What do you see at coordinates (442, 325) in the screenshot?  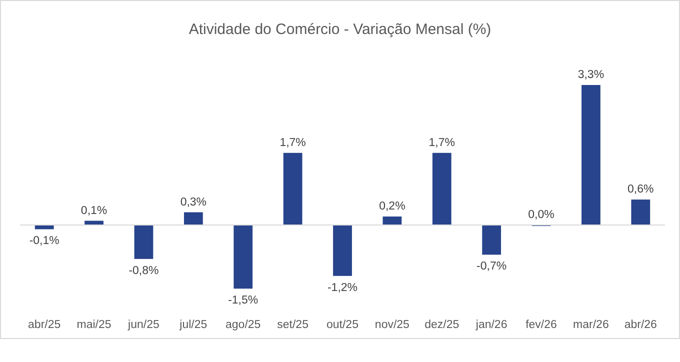 I see `x-tick-label: dez/25` at bounding box center [442, 325].